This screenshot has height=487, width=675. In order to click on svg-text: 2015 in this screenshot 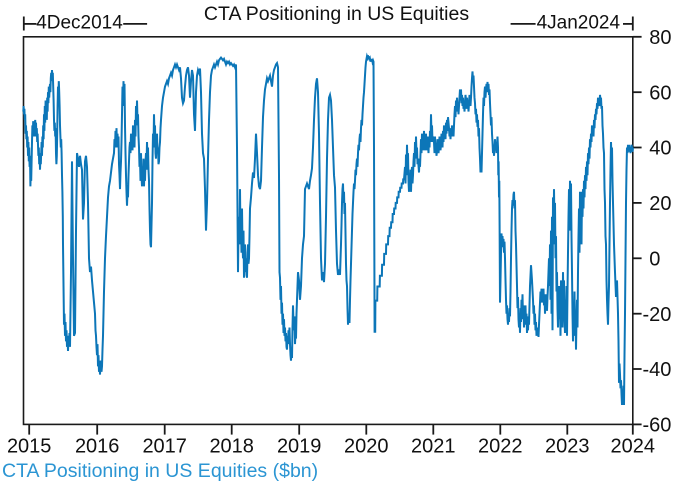, I will do `click(29, 447)`.